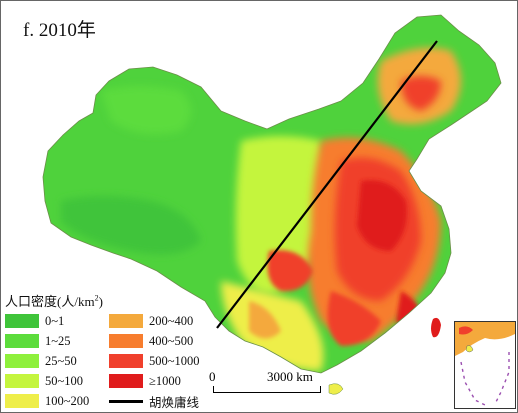 The height and width of the screenshot is (413, 518). I want to click on scale-bar: 0 3000 km, so click(269, 384).